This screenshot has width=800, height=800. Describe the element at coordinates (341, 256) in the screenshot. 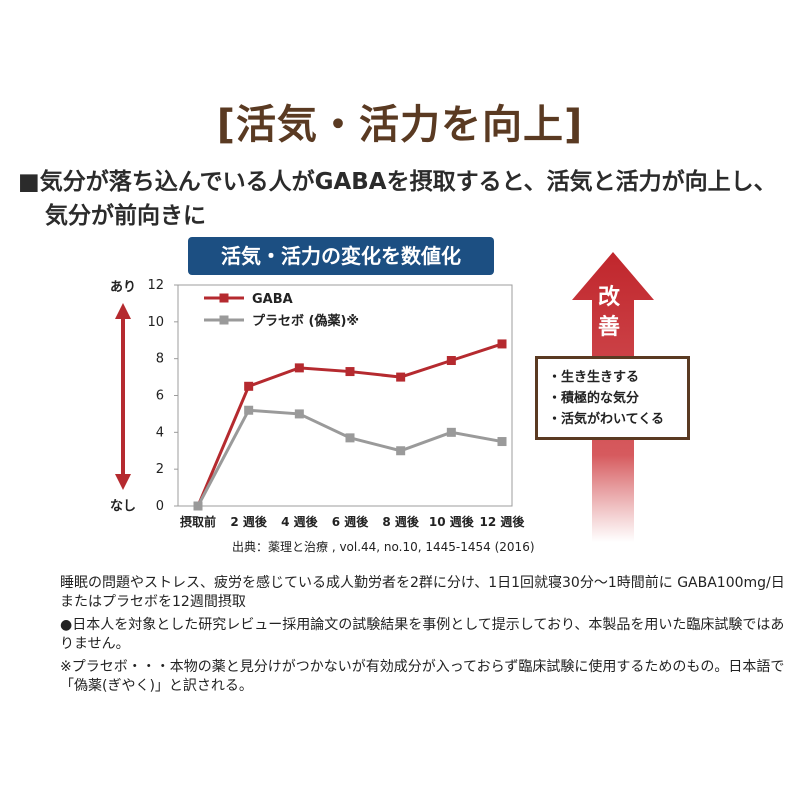

I see `chart-badge: 活気・活力の変化を数値化` at that location.